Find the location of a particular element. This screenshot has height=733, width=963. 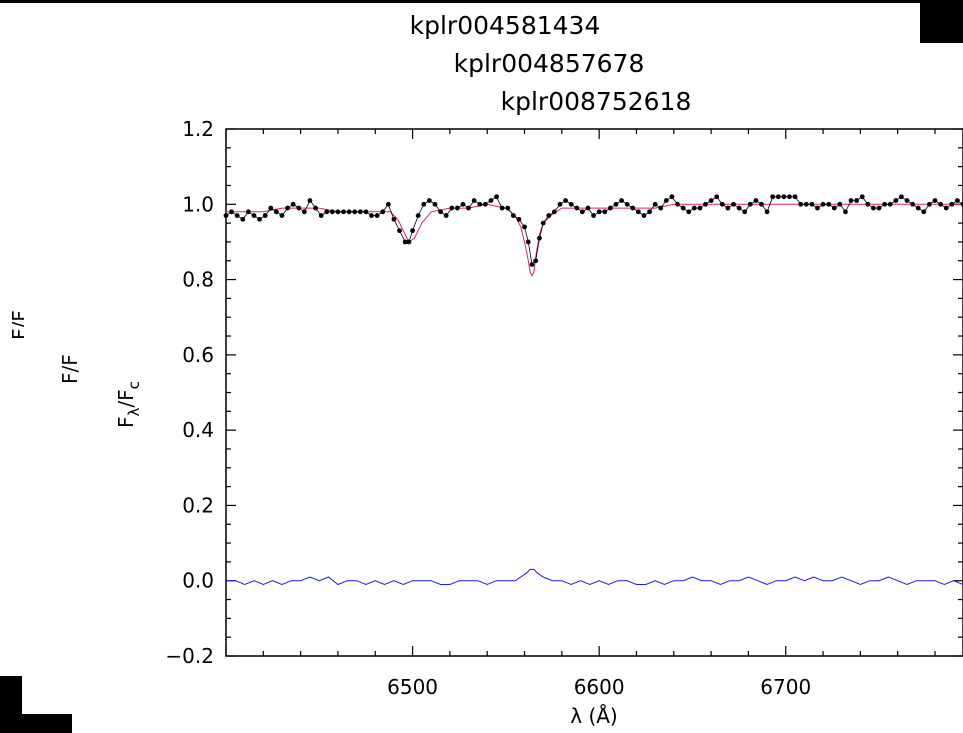

residual-series is located at coordinates (594, 577).